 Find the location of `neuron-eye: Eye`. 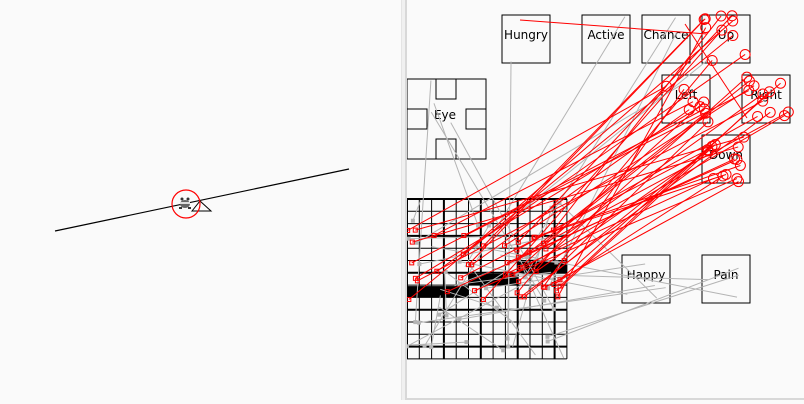

neuron-eye: Eye is located at coordinates (446, 119).